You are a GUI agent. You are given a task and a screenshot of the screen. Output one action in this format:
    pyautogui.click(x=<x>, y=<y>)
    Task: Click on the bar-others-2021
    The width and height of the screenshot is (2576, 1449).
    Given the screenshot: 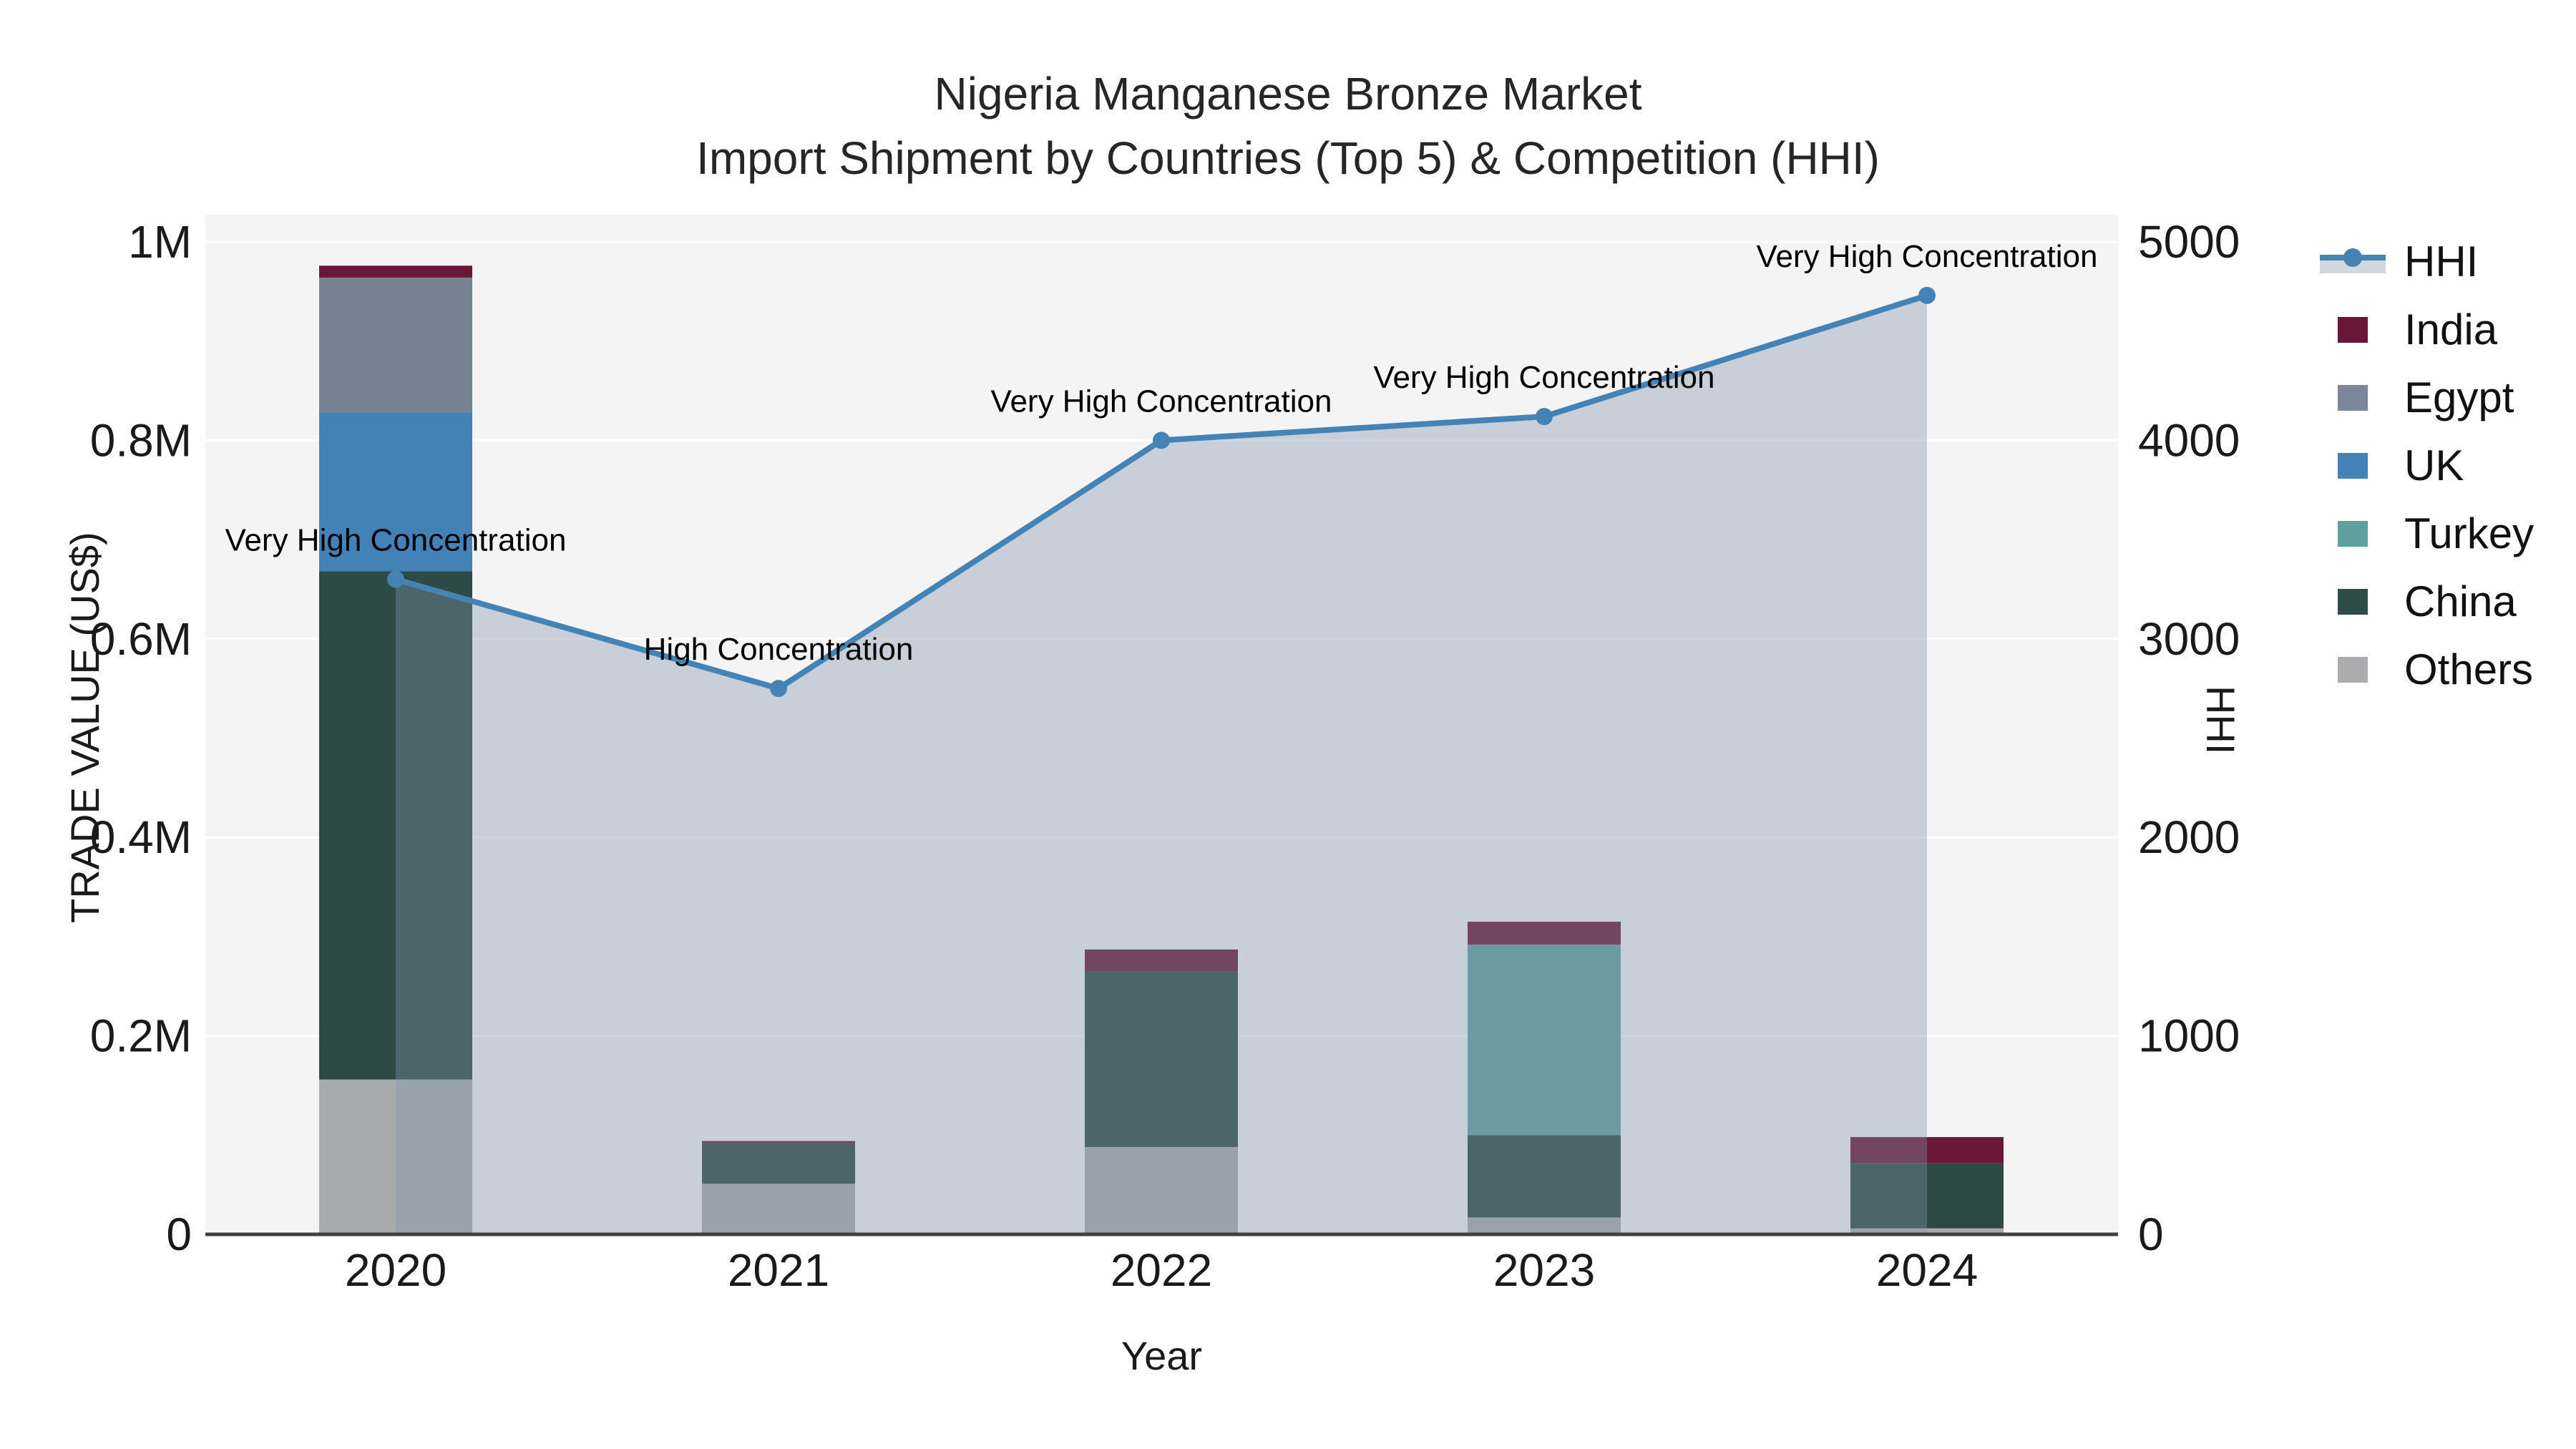 What is the action you would take?
    pyautogui.click(x=778, y=1209)
    